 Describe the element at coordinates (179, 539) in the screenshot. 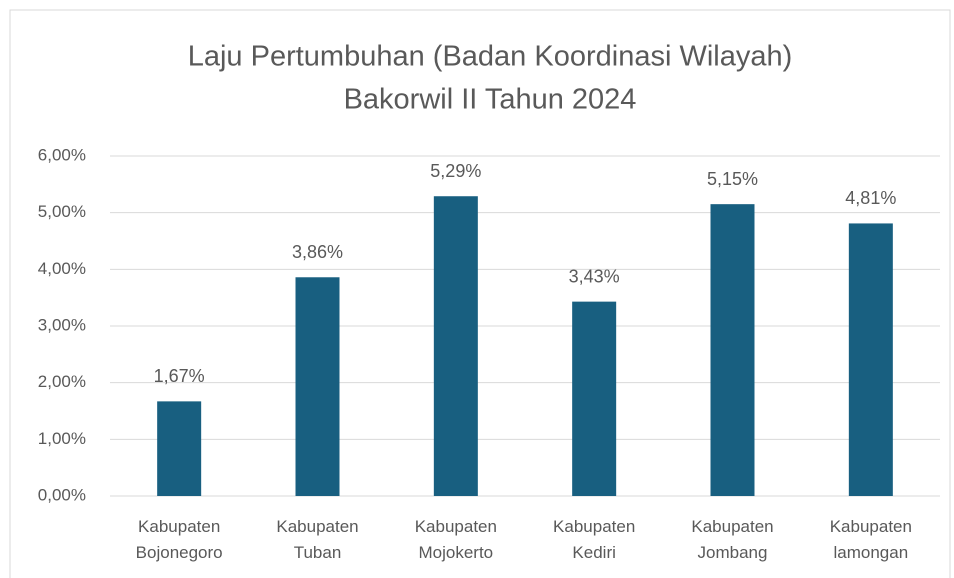

I see `x-tick-label: Kabupaten Bojonegoro` at that location.